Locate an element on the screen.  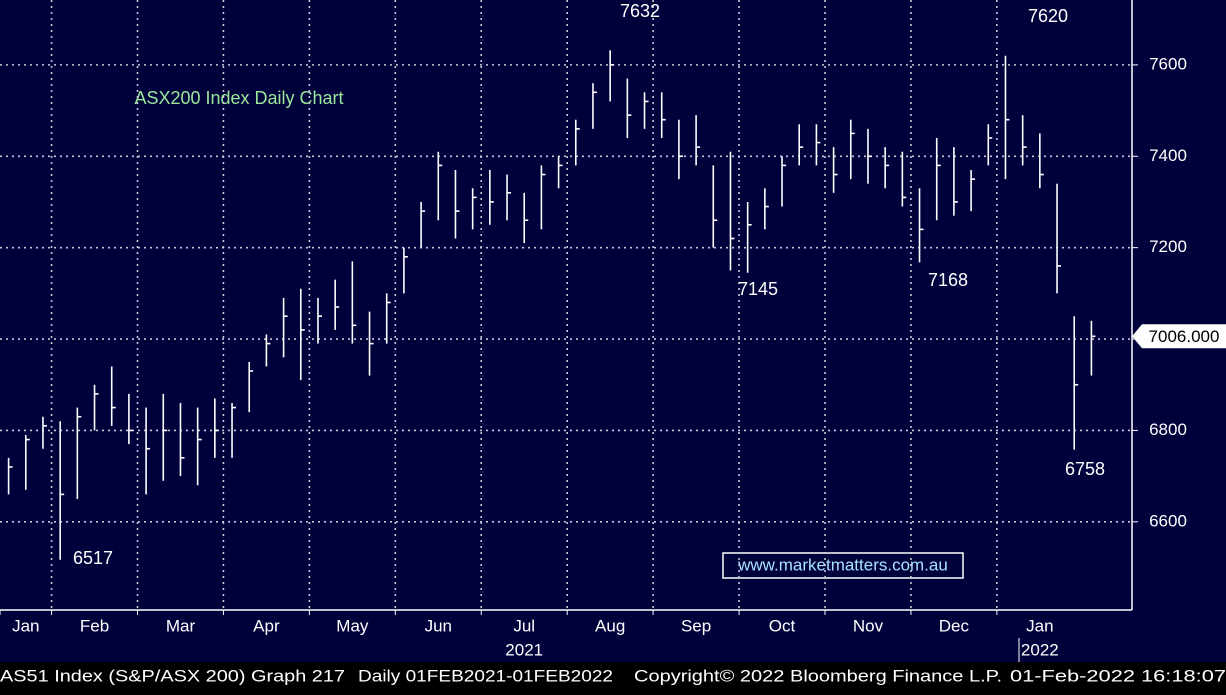
footer-text: Daily 01FEB2021-01FEB2022 is located at coordinates (485, 675).